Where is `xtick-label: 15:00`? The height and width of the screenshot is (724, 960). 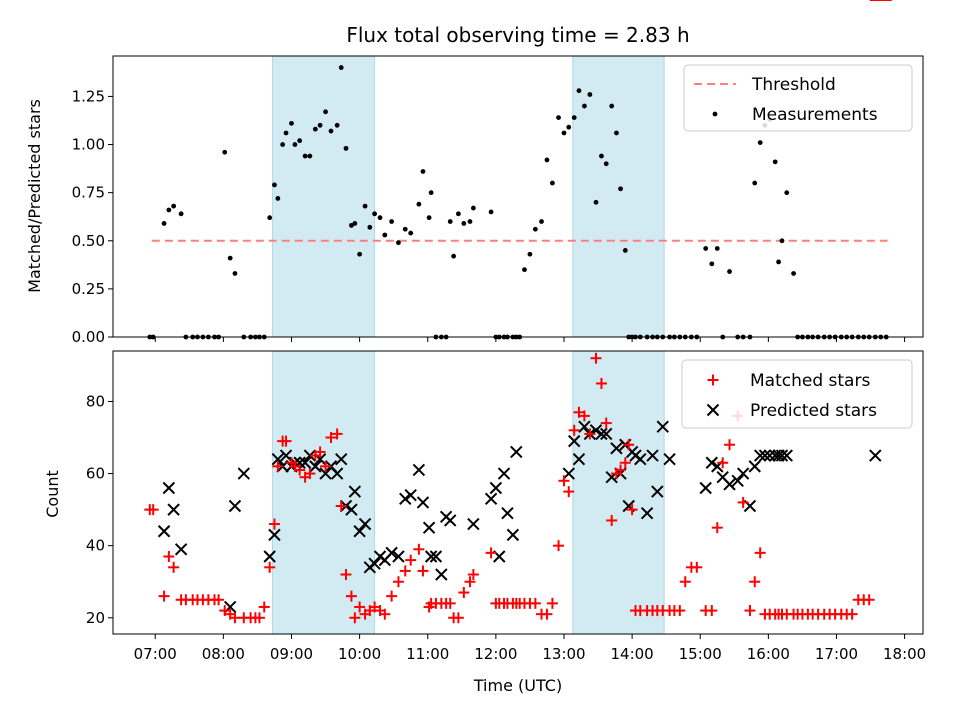 xtick-label: 15:00 is located at coordinates (700, 654).